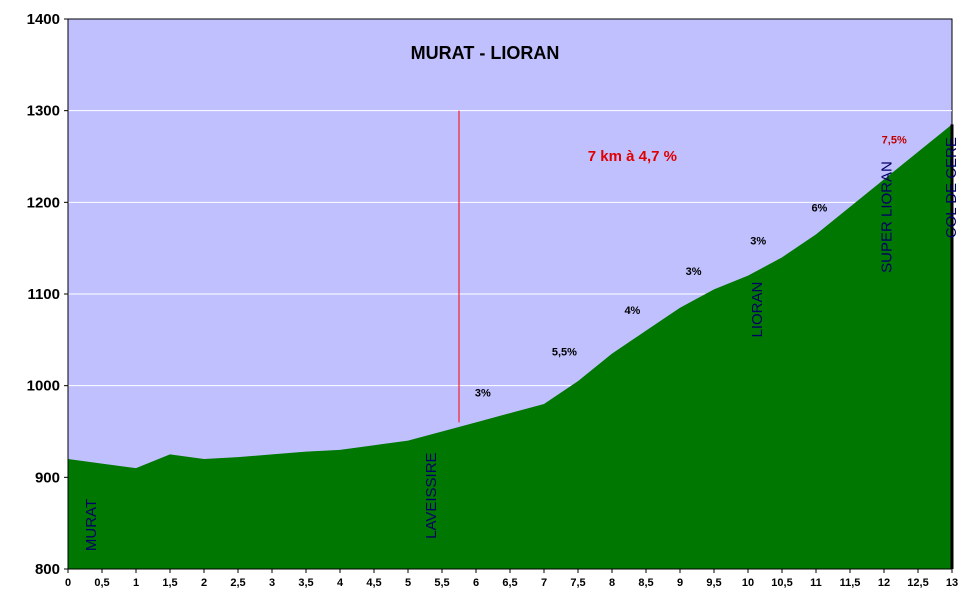  I want to click on x-tick-label: 9,5, so click(713, 583).